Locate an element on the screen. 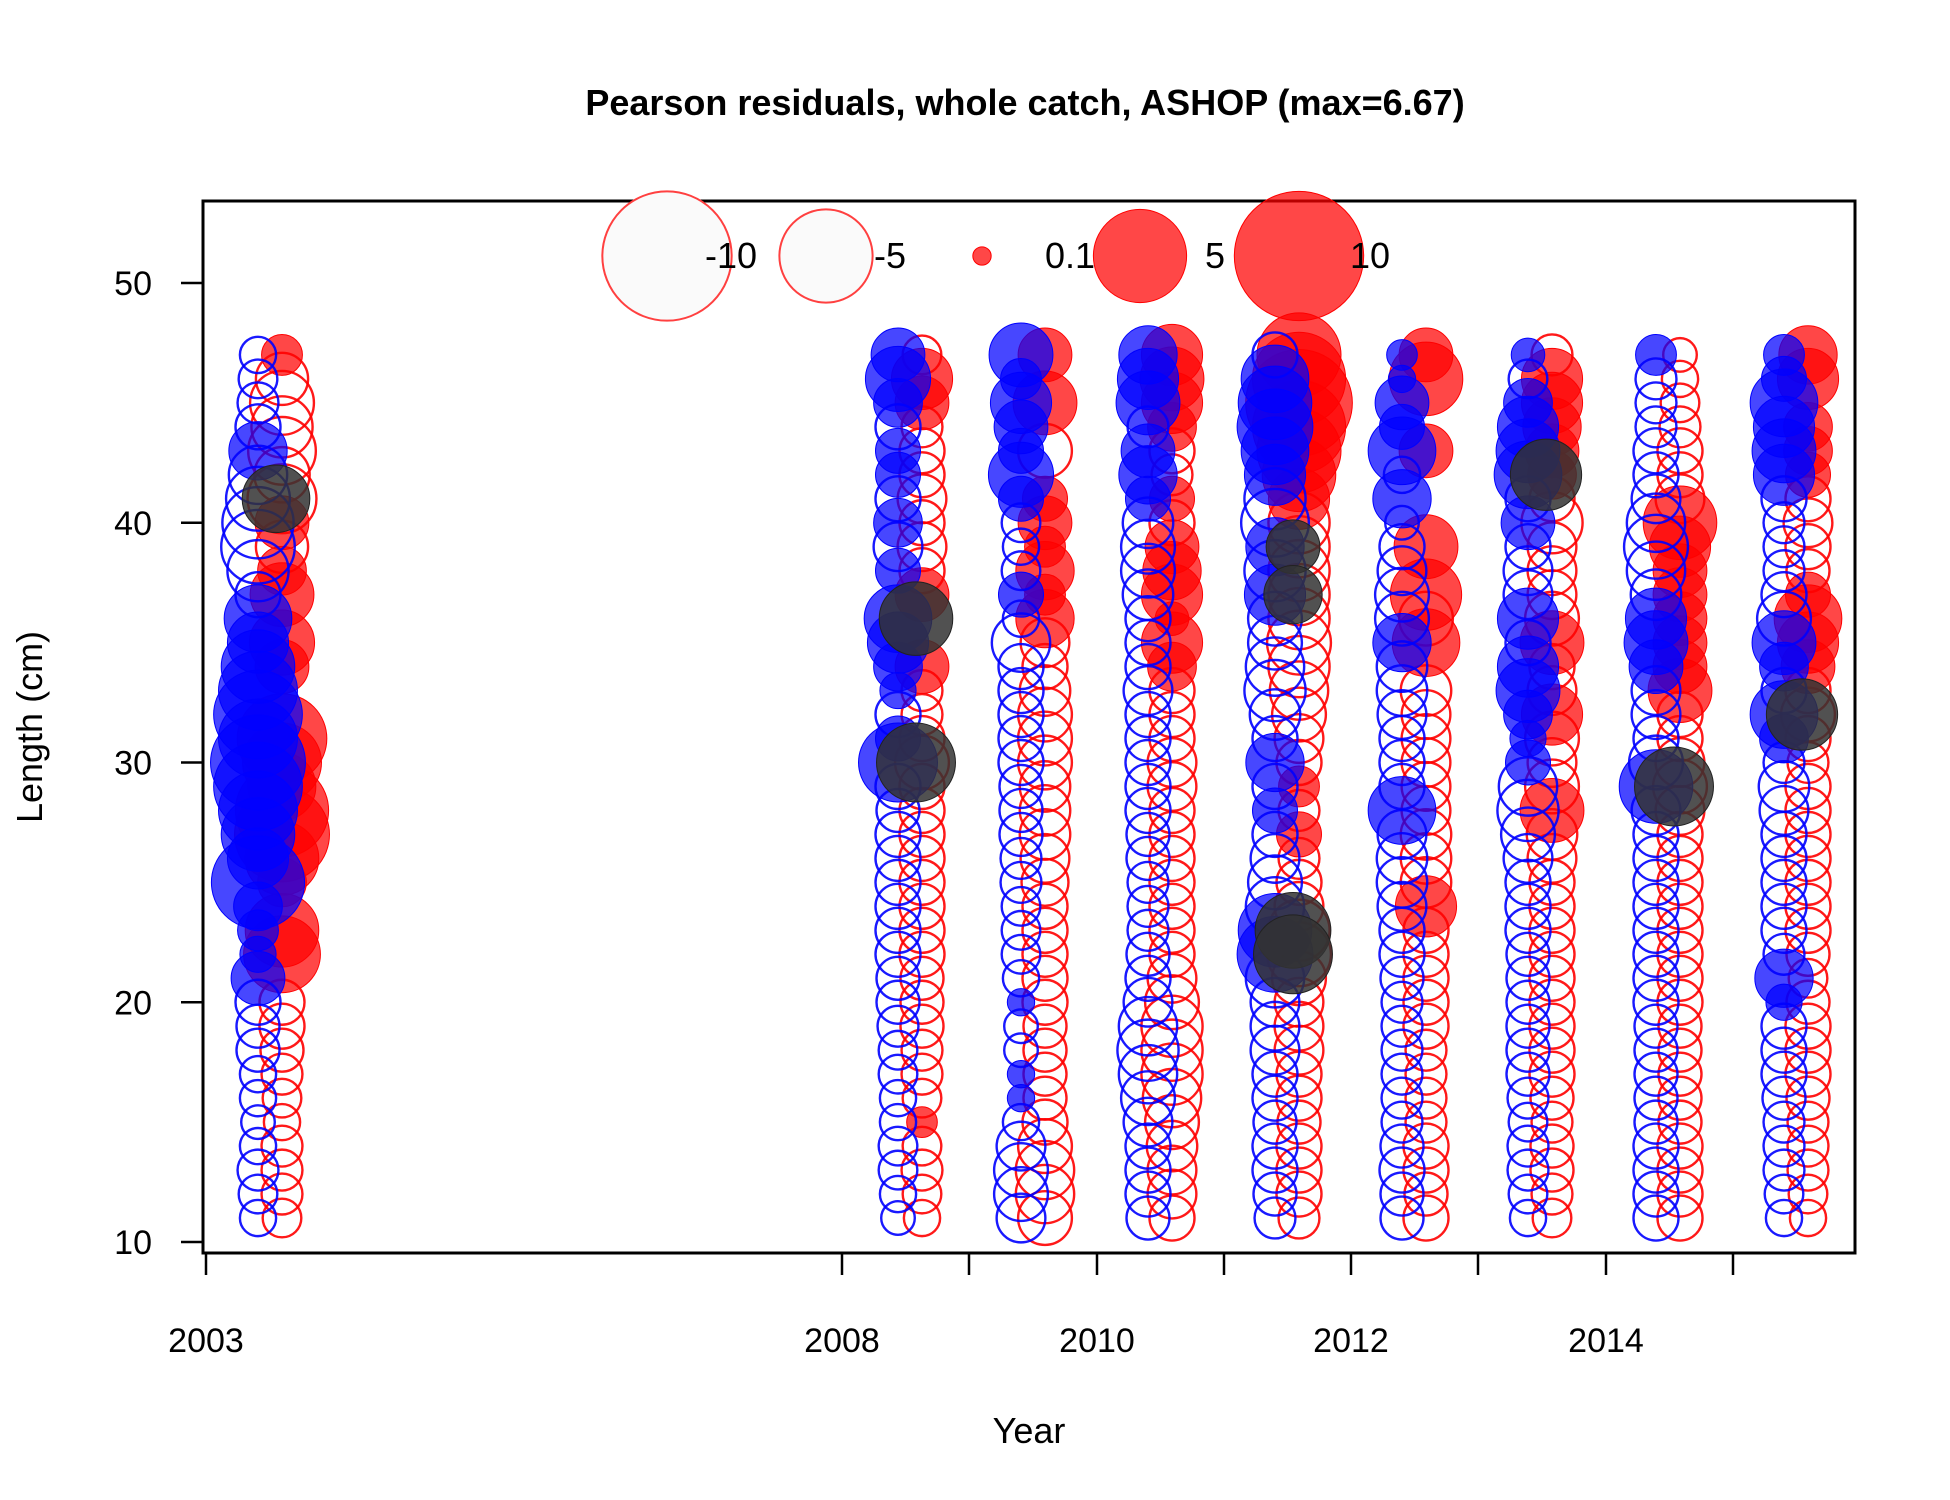 This screenshot has height=1500, width=1950. y-tick-label: 40 is located at coordinates (133, 524).